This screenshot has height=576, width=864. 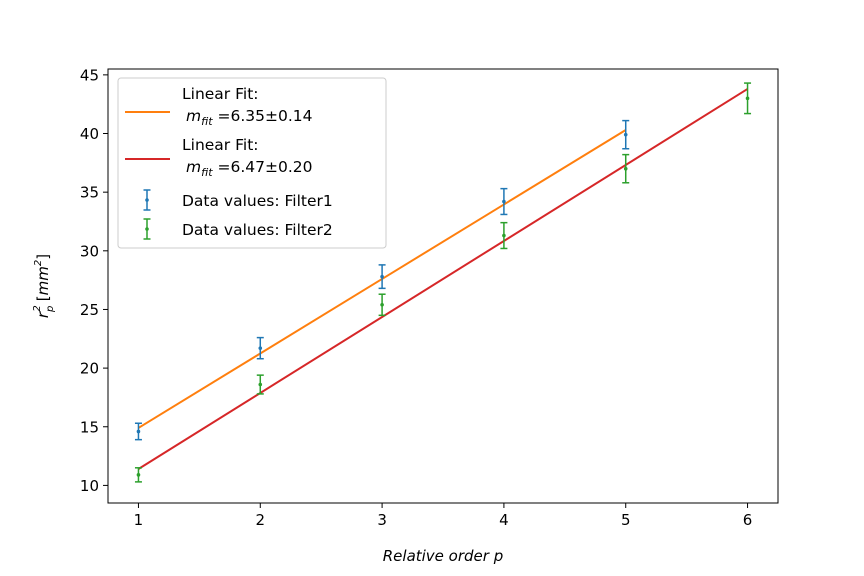 What do you see at coordinates (193, 167) in the screenshot?
I see `legend-fit2-symbol: m` at bounding box center [193, 167].